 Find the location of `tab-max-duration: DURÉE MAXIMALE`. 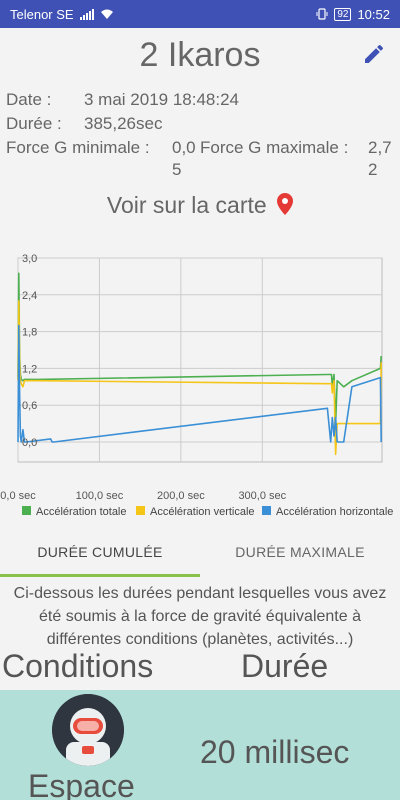

tab-max-duration: DURÉE MAXIMALE is located at coordinates (300, 552).